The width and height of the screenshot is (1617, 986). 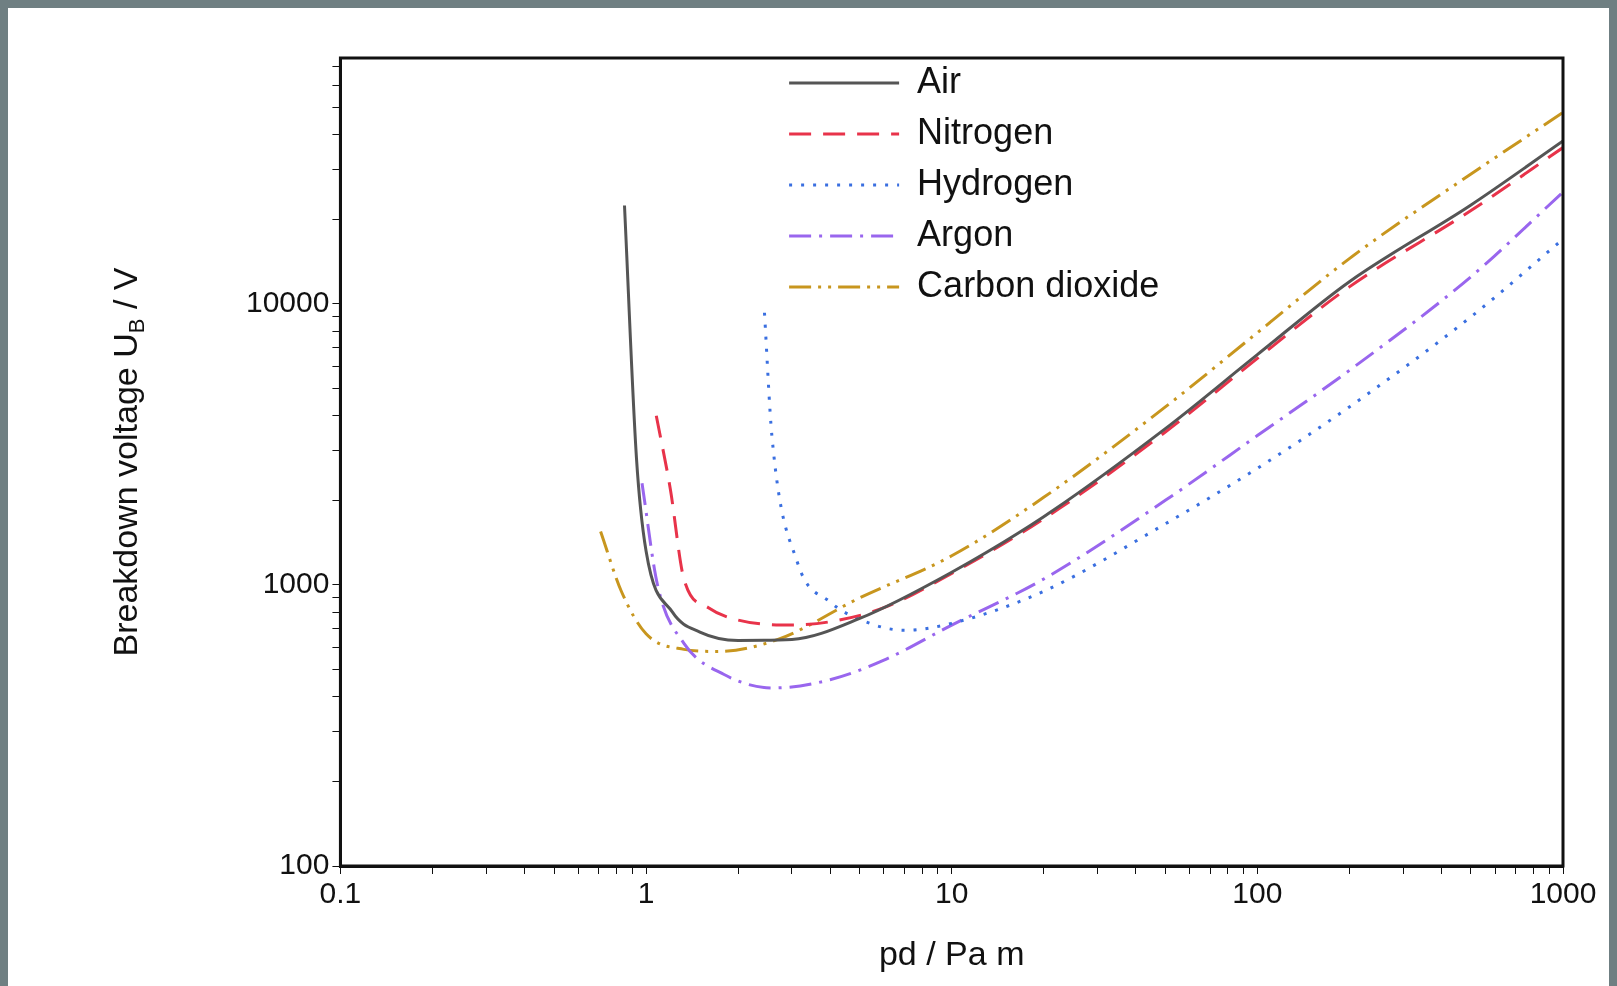 I want to click on y-tick-label: 1000, so click(x=296, y=583).